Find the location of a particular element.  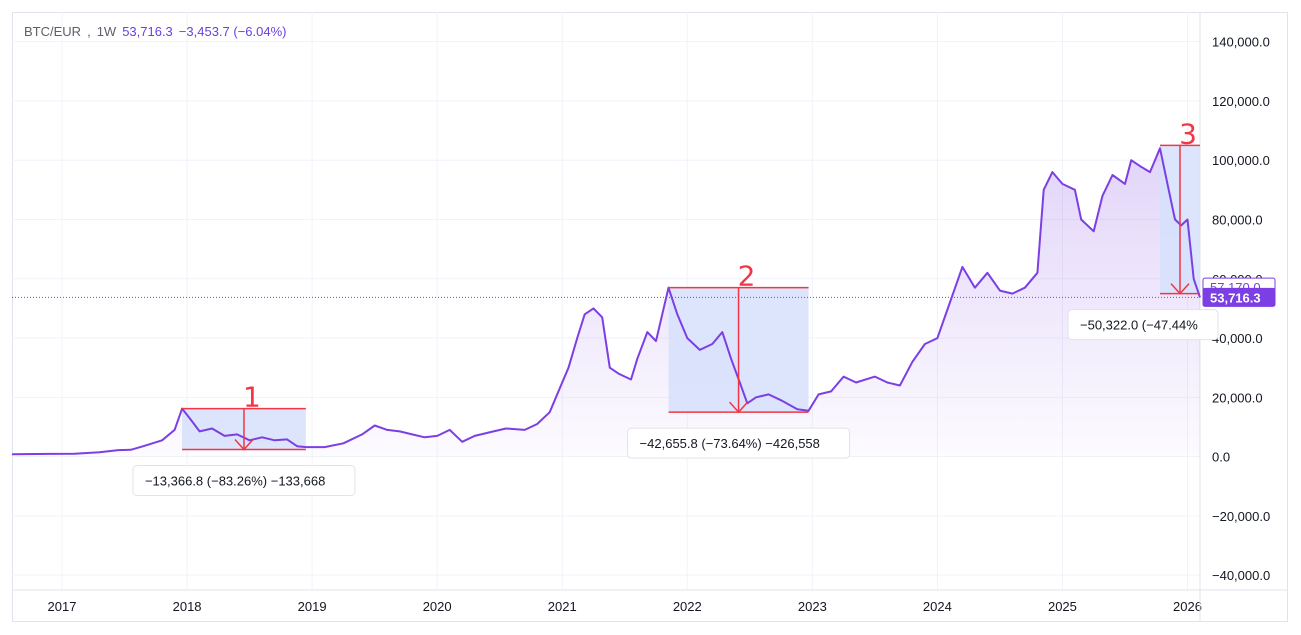

drawdown-number-1: 1 is located at coordinates (252, 397).